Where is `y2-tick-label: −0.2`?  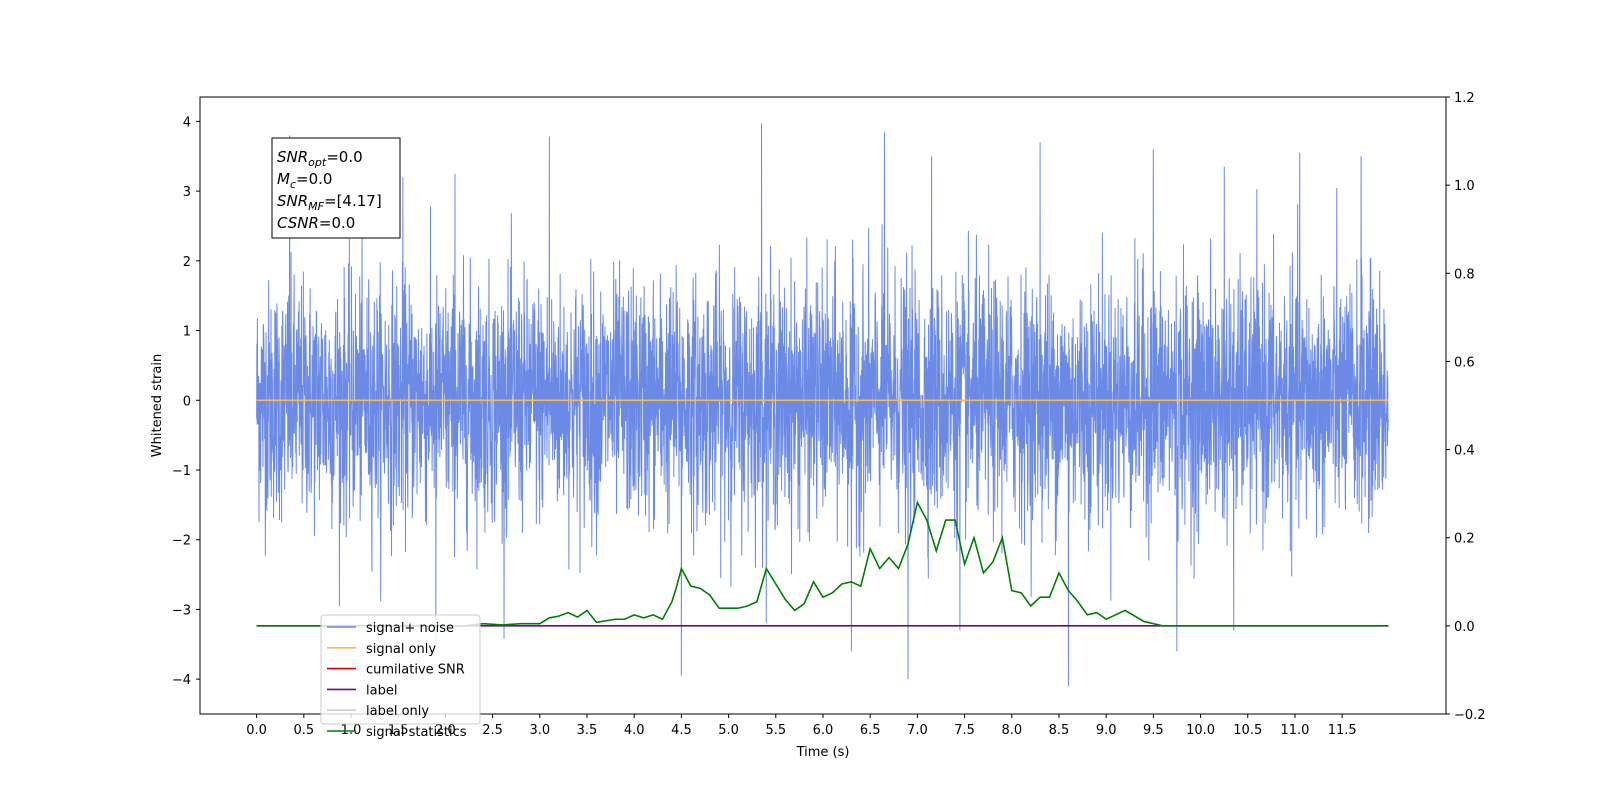
y2-tick-label: −0.2 is located at coordinates (1470, 715).